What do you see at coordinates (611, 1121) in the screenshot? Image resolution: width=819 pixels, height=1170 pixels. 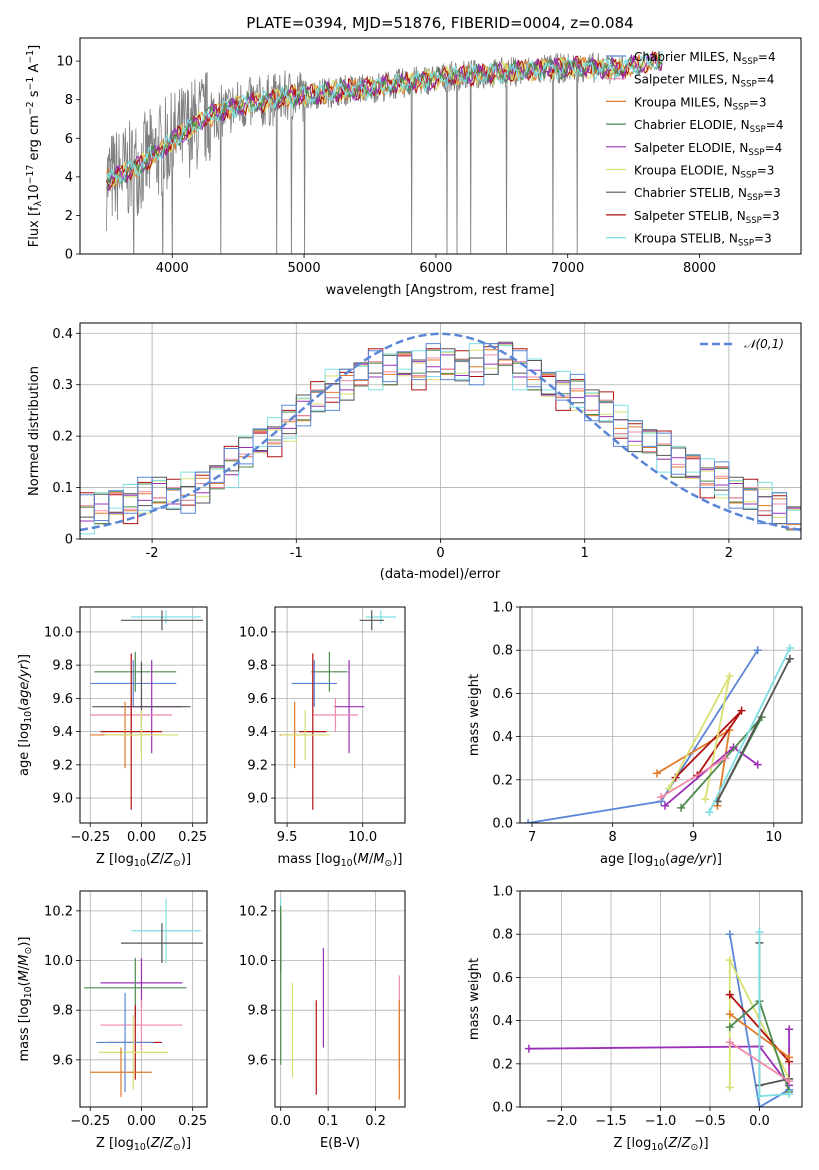 I see `x-tick-label: −1.5` at bounding box center [611, 1121].